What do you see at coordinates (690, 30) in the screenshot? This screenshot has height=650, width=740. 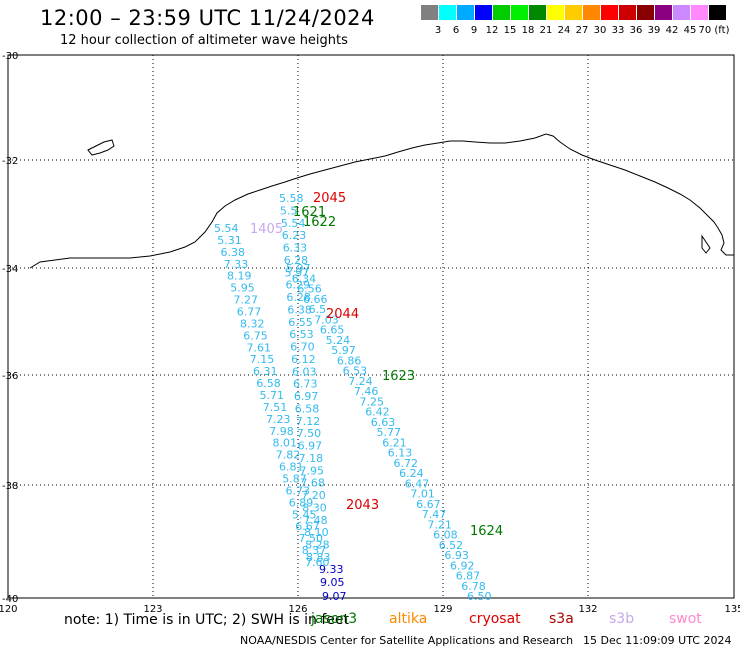 I see `colorbar-label: 45` at bounding box center [690, 30].